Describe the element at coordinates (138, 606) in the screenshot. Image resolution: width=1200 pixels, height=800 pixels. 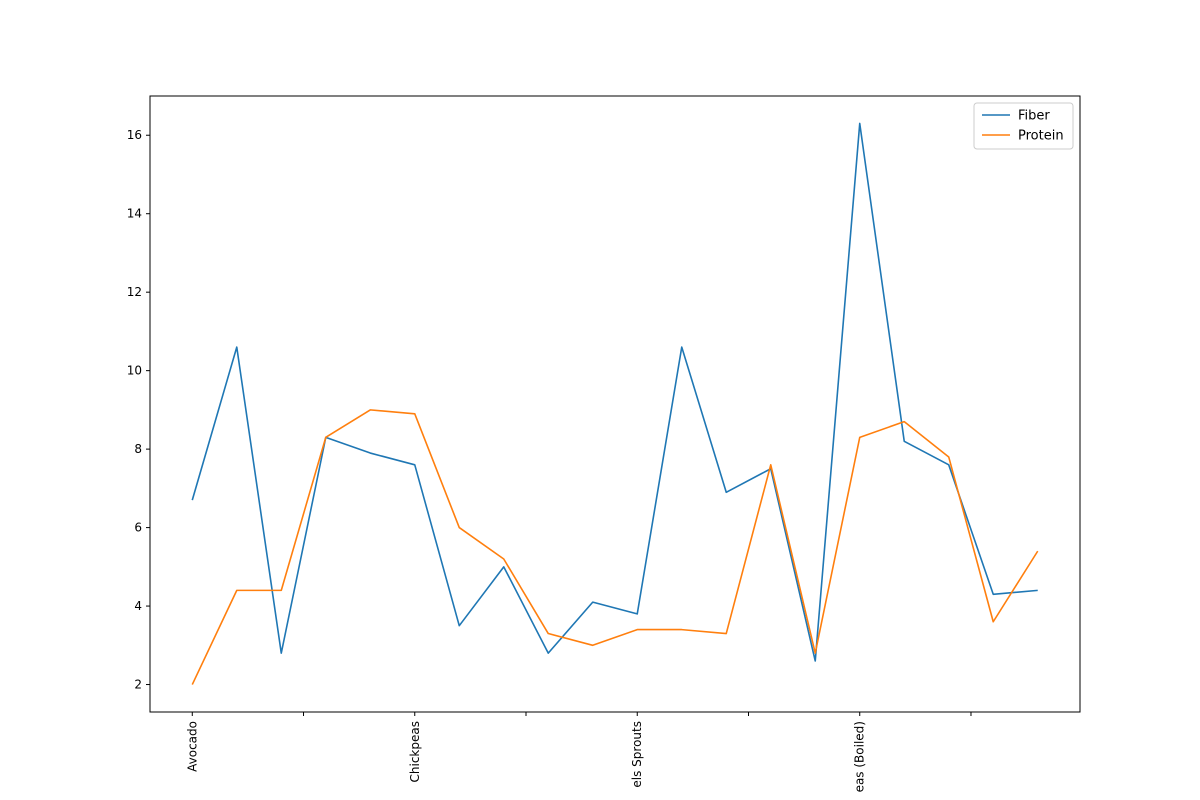
I see `y-tick-label-4: 4` at that location.